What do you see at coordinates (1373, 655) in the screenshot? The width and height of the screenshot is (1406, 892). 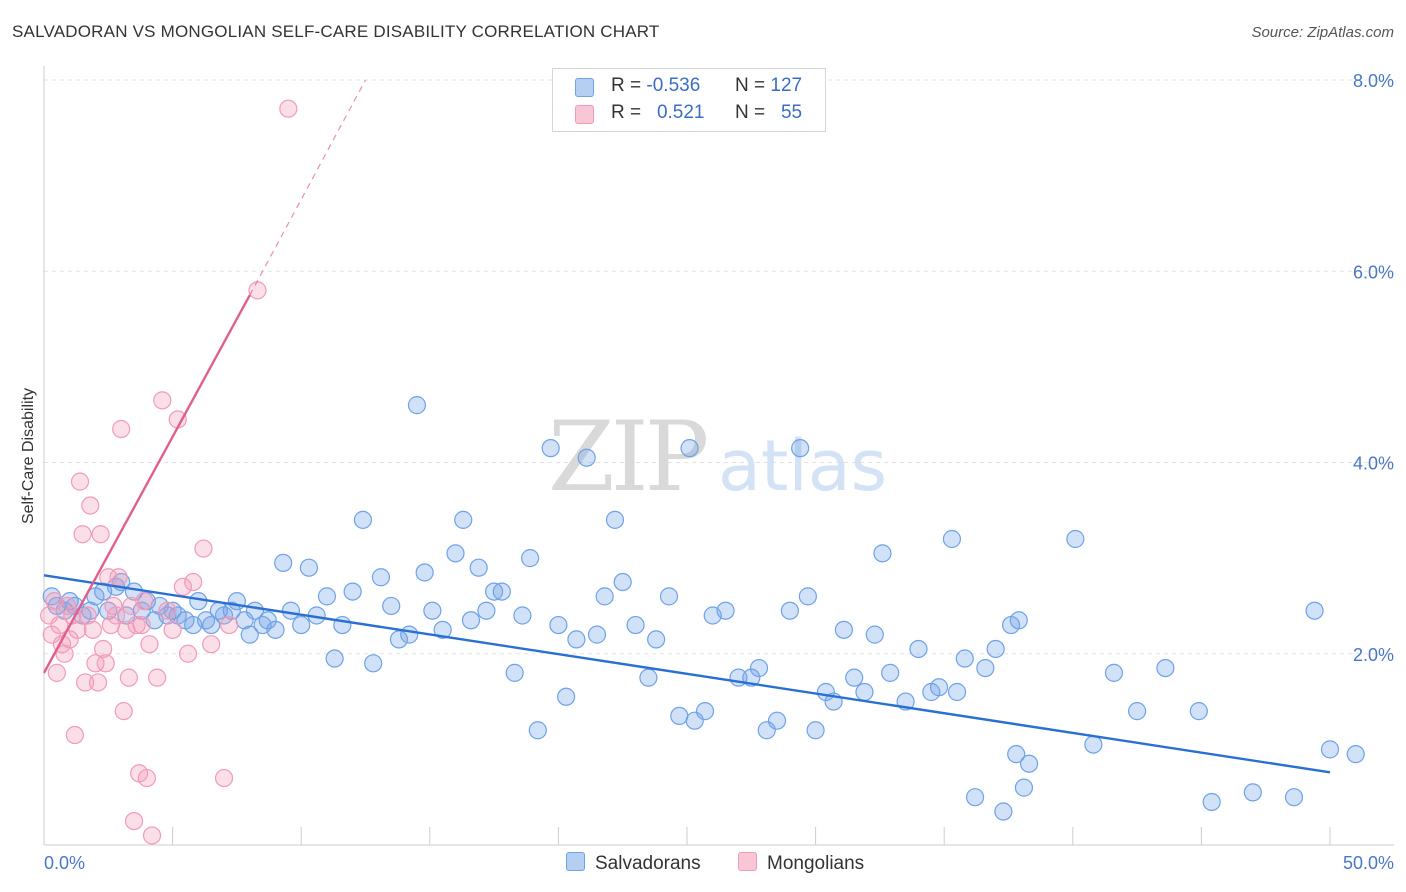 I see `y-tick-label-0: 2.0%` at bounding box center [1373, 655].